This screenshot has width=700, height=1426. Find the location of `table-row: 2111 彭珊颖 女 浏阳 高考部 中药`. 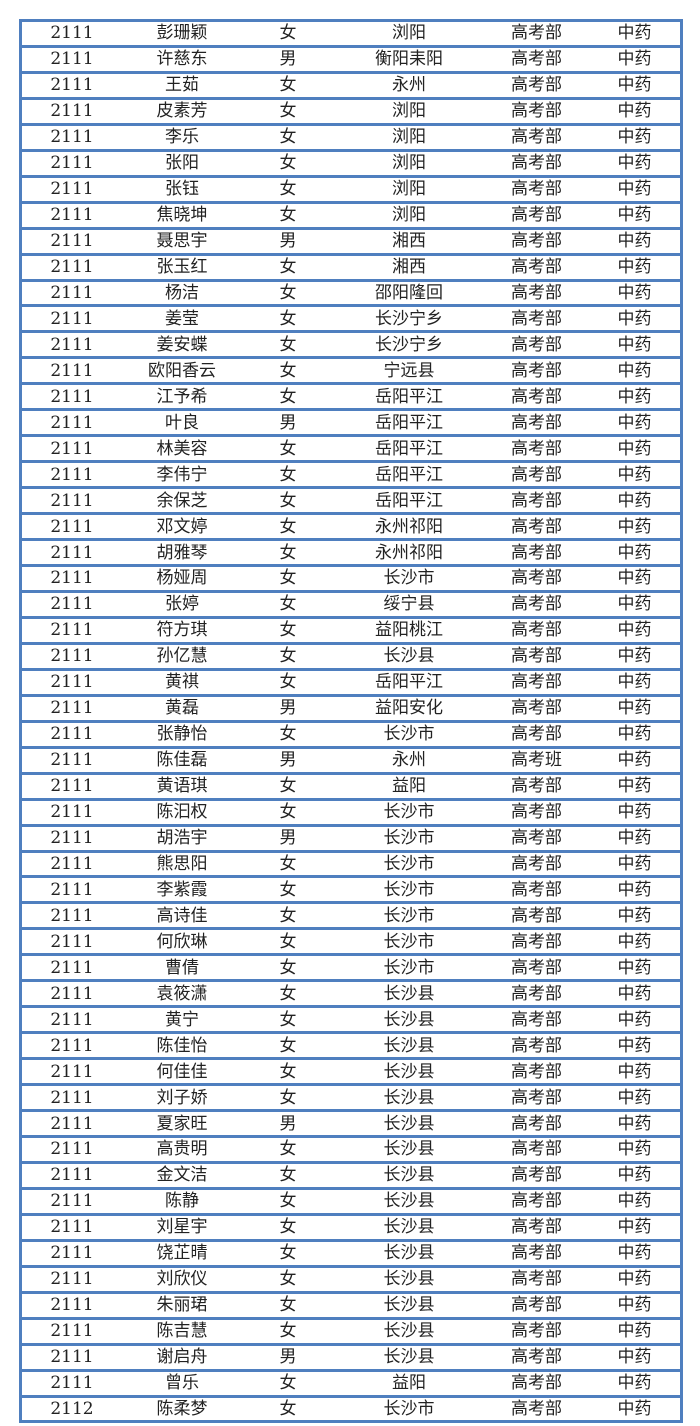

table-row: 2111 彭珊颖 女 浏阳 高考部 中药 is located at coordinates (351, 35).